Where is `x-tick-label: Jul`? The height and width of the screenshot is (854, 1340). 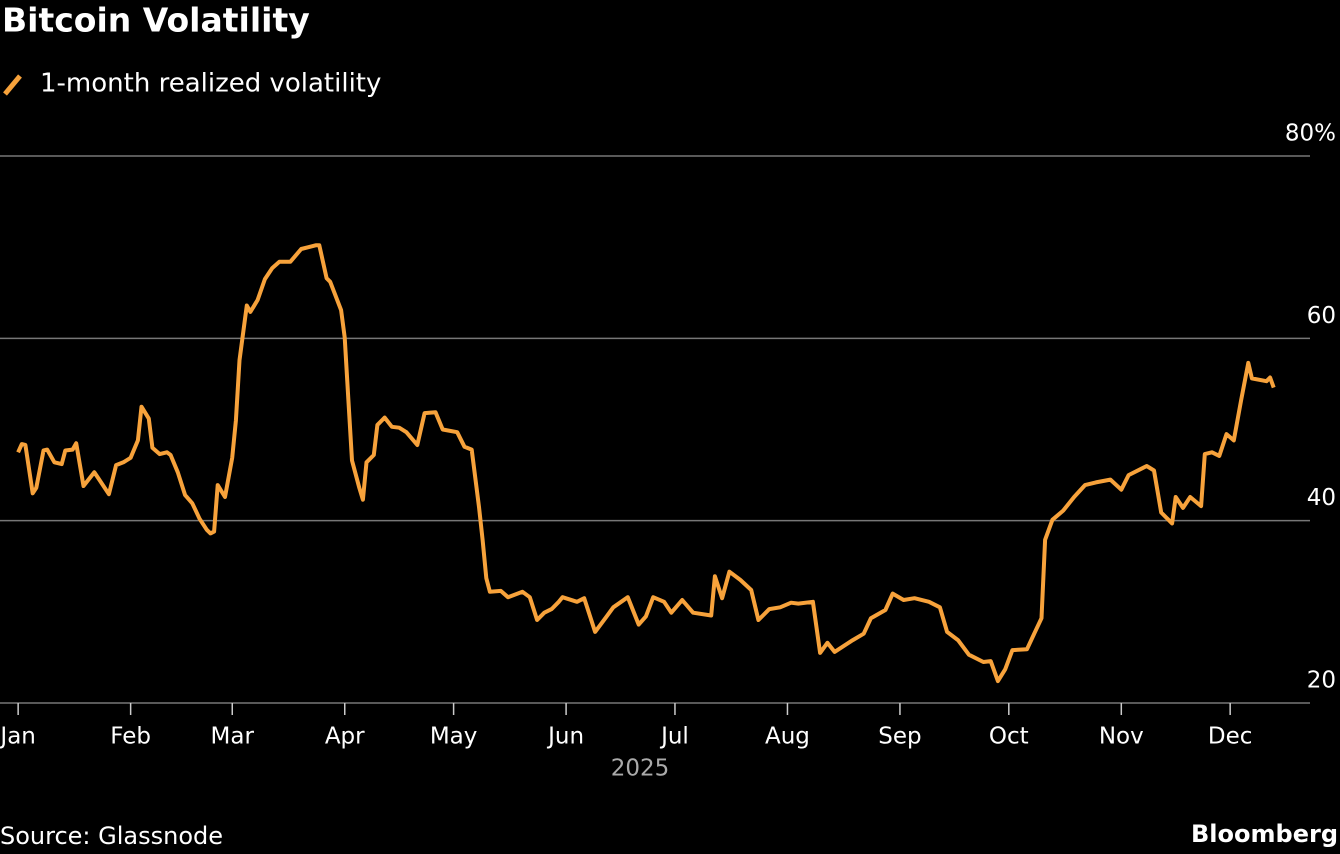 x-tick-label: Jul is located at coordinates (674, 737).